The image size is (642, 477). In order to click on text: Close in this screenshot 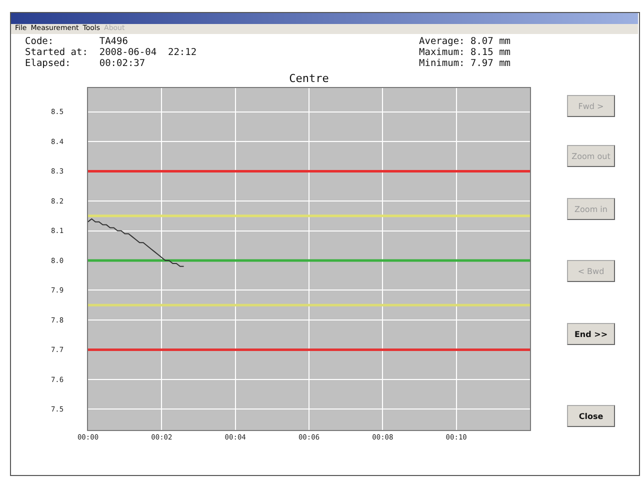, I will do `click(591, 416)`.